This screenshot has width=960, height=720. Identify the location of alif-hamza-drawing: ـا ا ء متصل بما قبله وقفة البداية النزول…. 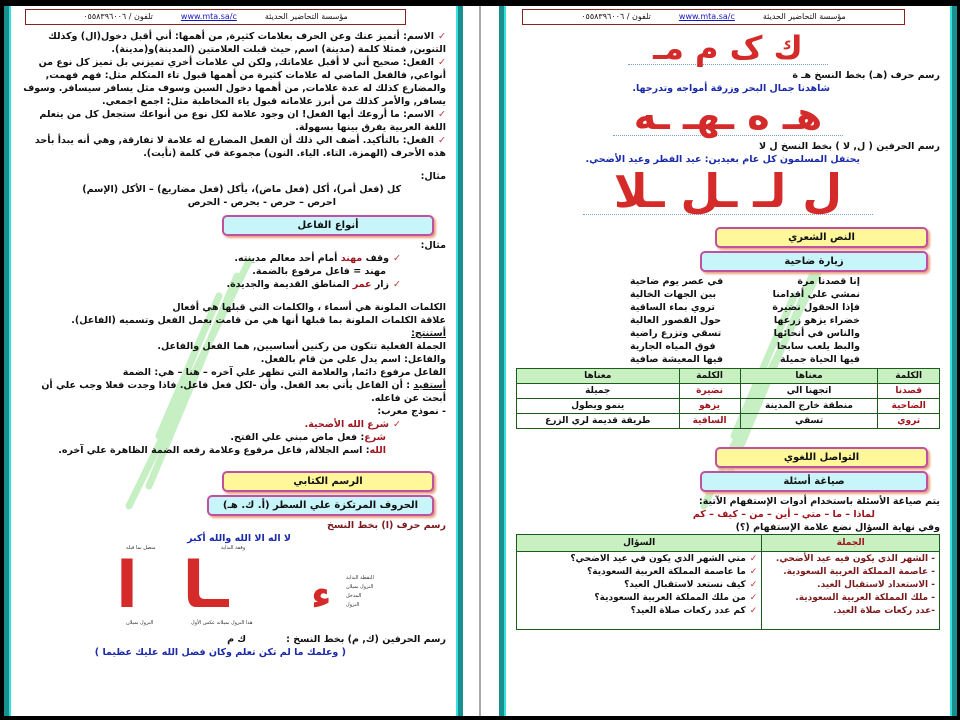
(233, 589).